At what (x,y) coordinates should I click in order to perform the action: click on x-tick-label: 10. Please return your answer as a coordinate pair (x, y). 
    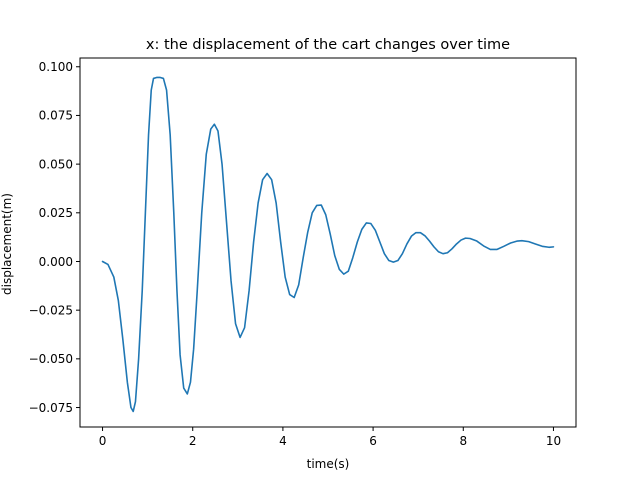
    Looking at the image, I should click on (553, 441).